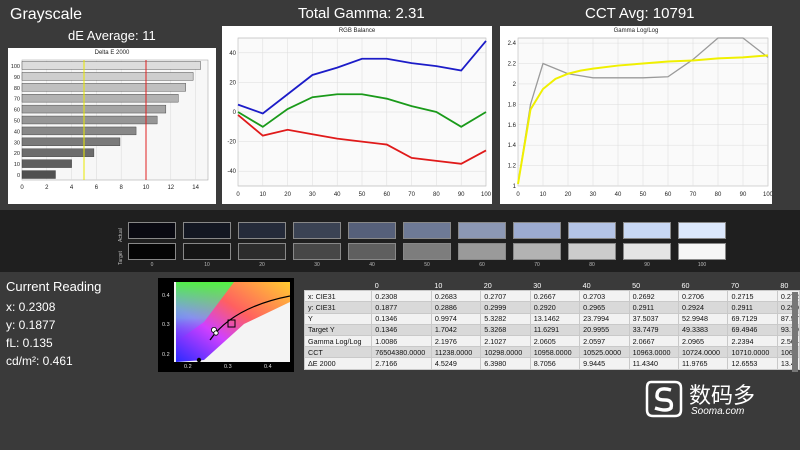 Image resolution: width=800 pixels, height=450 pixels. What do you see at coordinates (512, 44) in the screenshot?
I see `gamma-ytick: 2.4` at bounding box center [512, 44].